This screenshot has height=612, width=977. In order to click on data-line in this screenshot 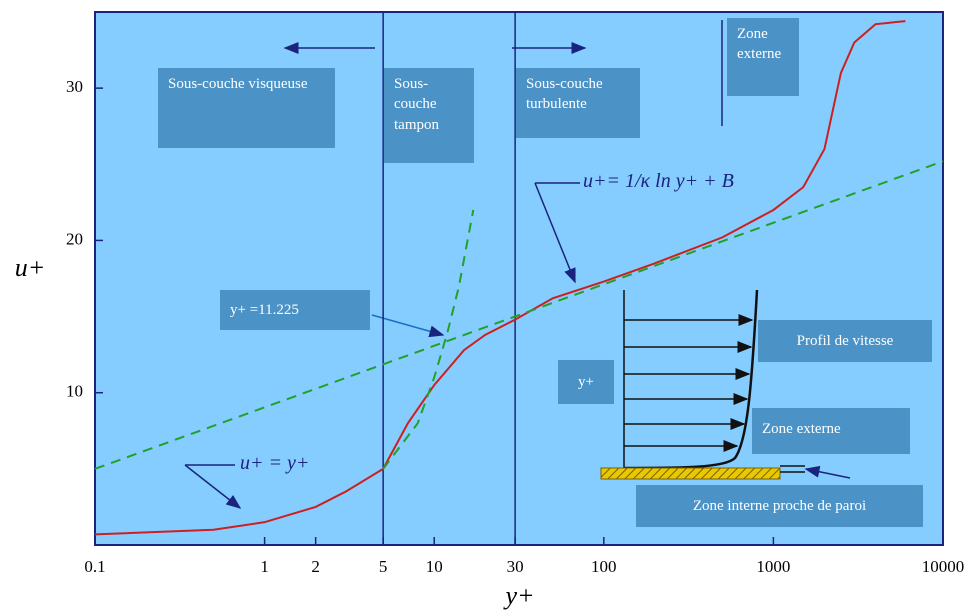, I will do `click(428, 339)`.